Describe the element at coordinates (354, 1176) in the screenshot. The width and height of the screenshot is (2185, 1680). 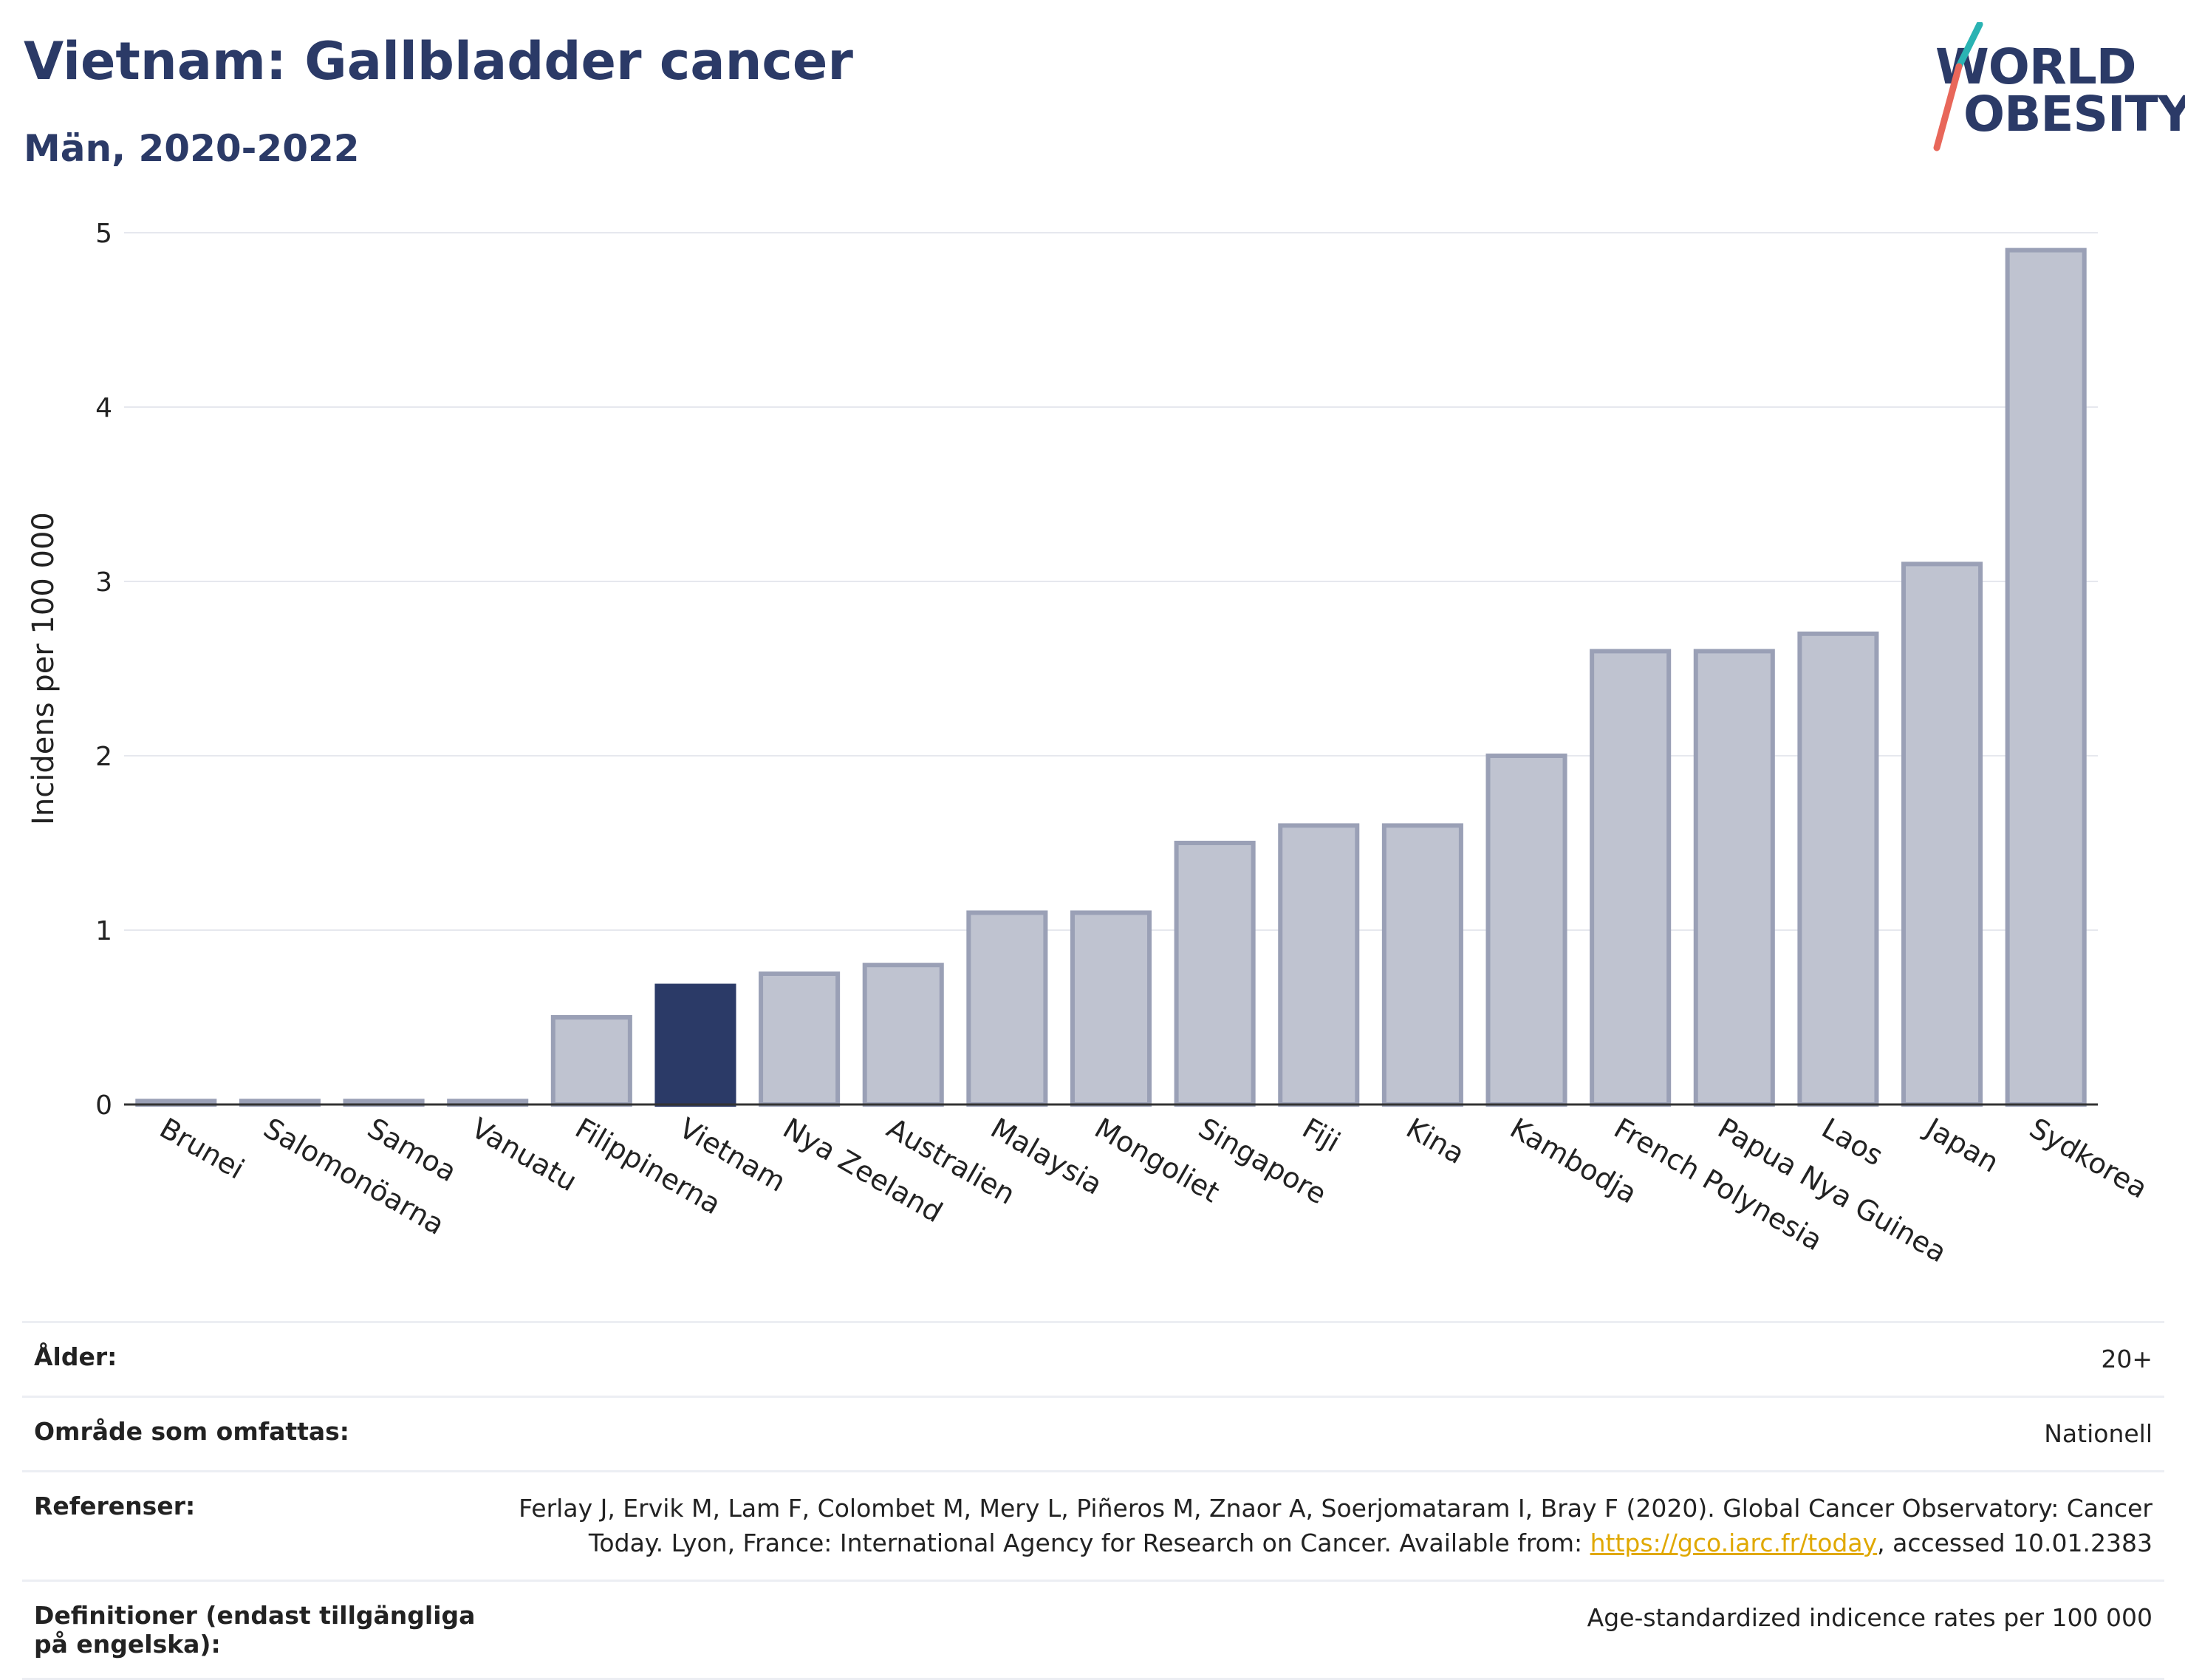
I see `x-tick-label: Salomonöarna` at that location.